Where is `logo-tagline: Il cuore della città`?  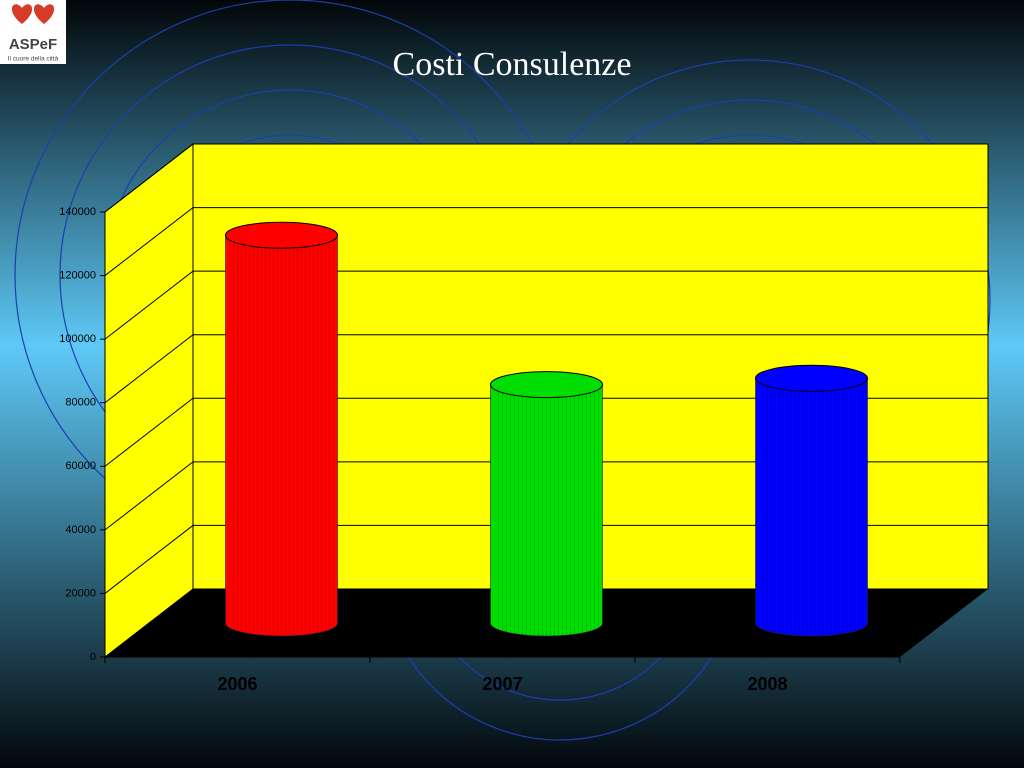 logo-tagline: Il cuore della città is located at coordinates (33, 59).